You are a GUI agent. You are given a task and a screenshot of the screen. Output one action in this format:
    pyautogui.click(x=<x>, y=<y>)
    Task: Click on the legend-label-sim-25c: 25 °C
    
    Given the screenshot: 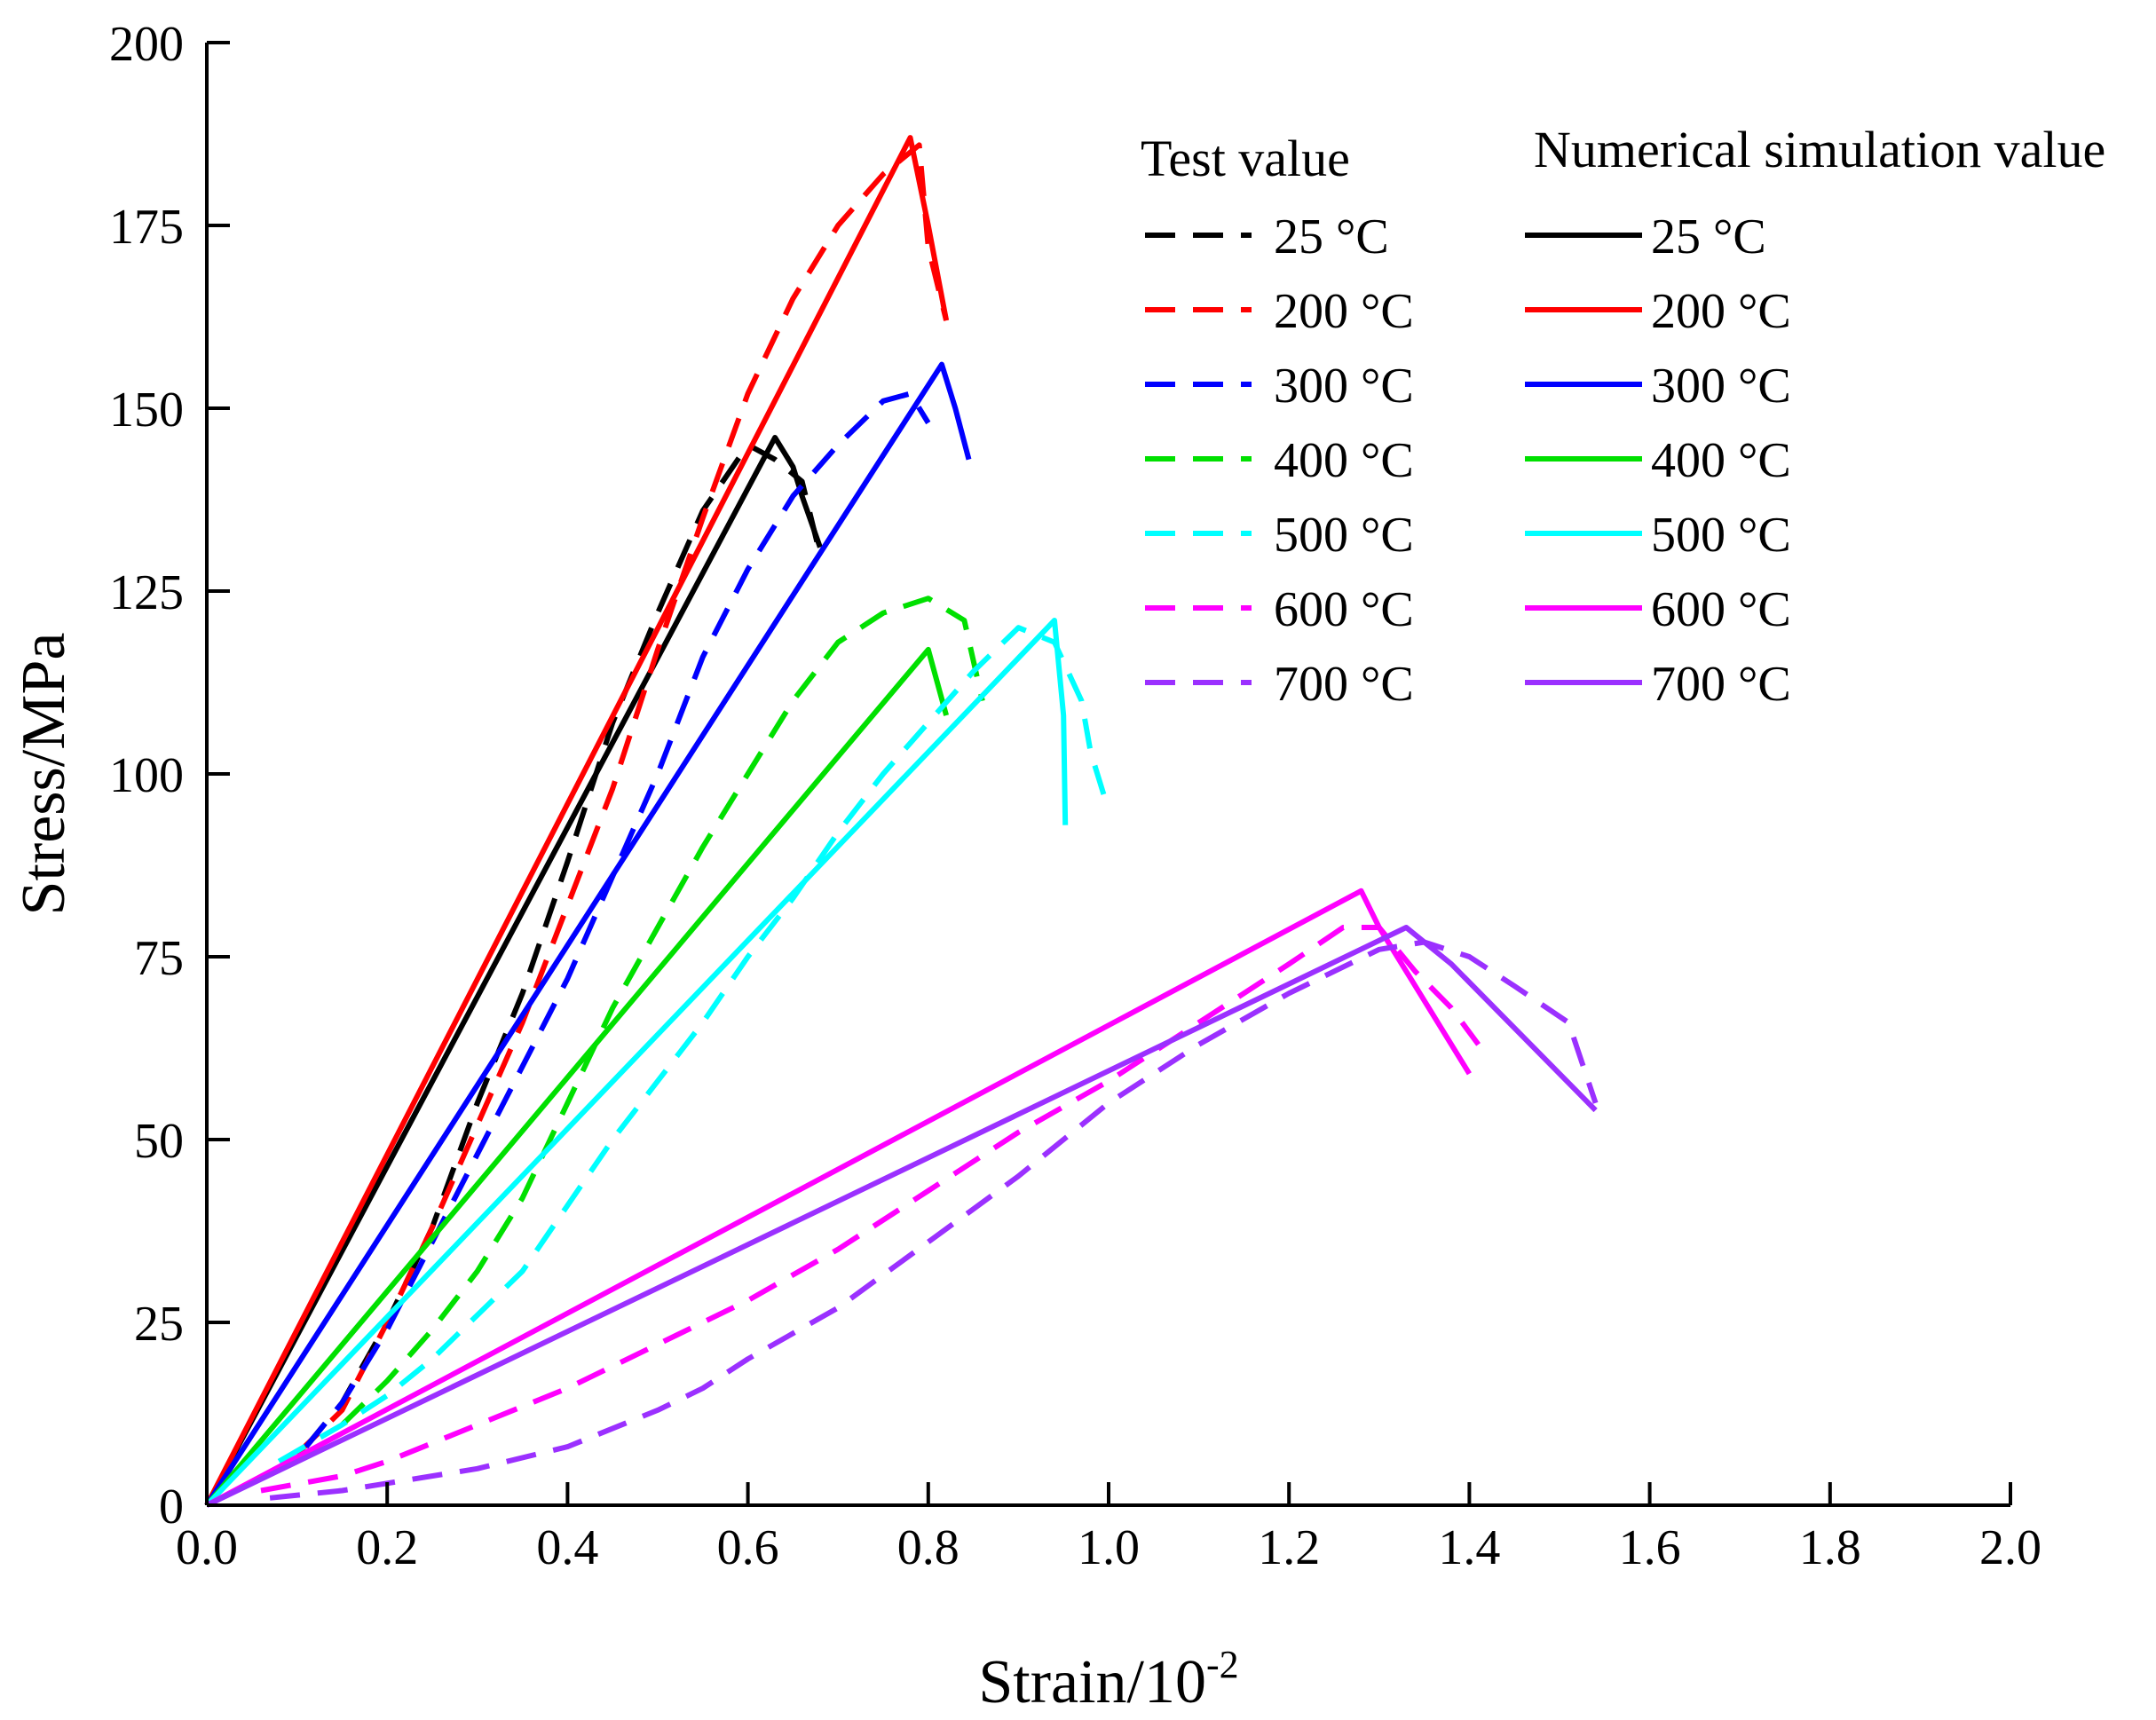 What is the action you would take?
    pyautogui.click(x=1709, y=237)
    